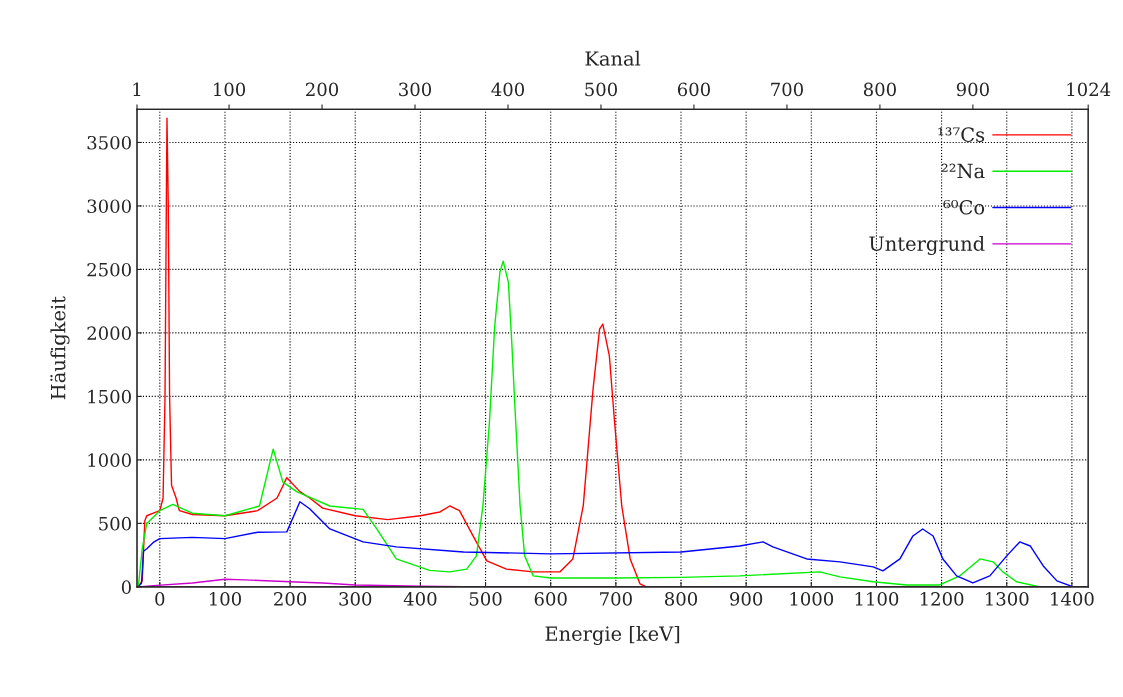 The image size is (1123, 697). I want to click on x2-tick-label: 700, so click(787, 89).